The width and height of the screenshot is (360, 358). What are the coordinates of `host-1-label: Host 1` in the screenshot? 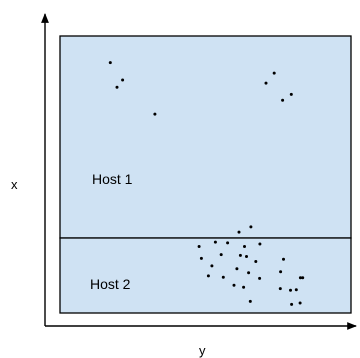 It's located at (112, 179).